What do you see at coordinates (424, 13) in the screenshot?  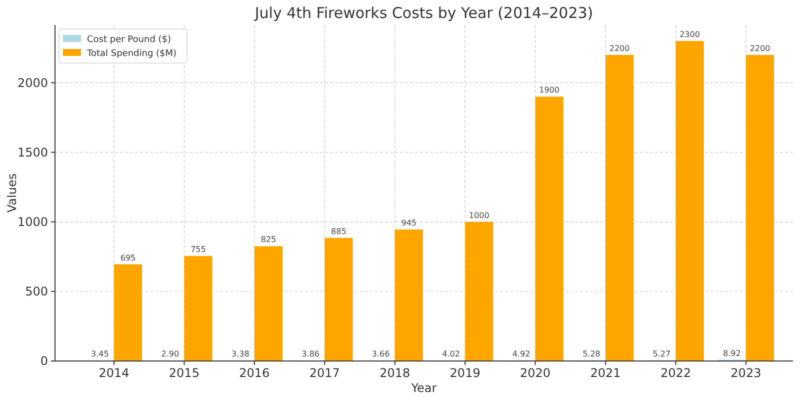 I see `chart-title: July 4th Fireworks Costs by Year (2014–2023)` at bounding box center [424, 13].